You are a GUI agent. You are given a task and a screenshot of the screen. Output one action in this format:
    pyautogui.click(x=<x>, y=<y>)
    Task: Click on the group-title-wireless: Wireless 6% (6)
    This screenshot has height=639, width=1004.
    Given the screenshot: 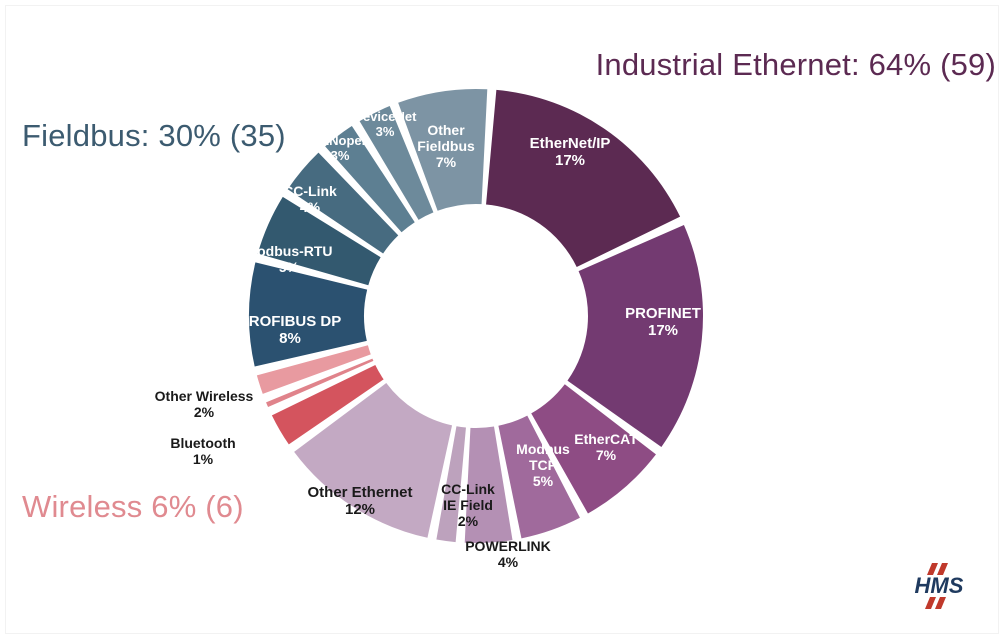 What is the action you would take?
    pyautogui.click(x=133, y=506)
    